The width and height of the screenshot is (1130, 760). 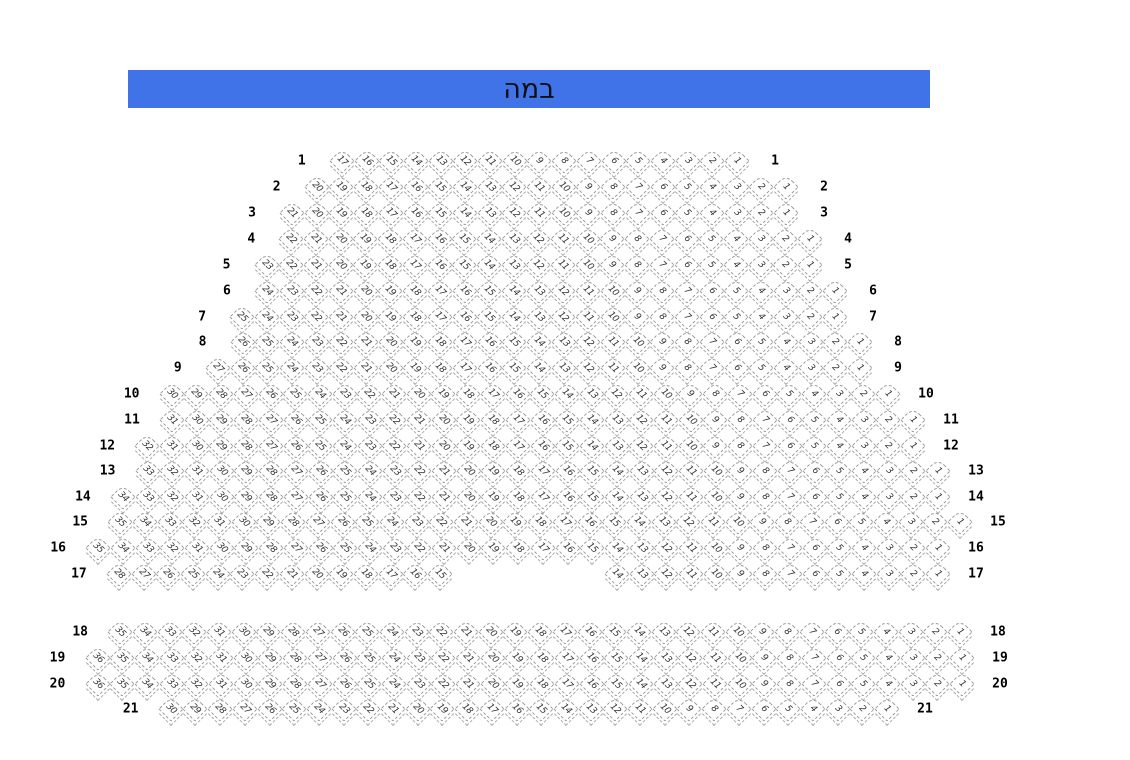 What do you see at coordinates (169, 522) in the screenshot?
I see `seat: 33` at bounding box center [169, 522].